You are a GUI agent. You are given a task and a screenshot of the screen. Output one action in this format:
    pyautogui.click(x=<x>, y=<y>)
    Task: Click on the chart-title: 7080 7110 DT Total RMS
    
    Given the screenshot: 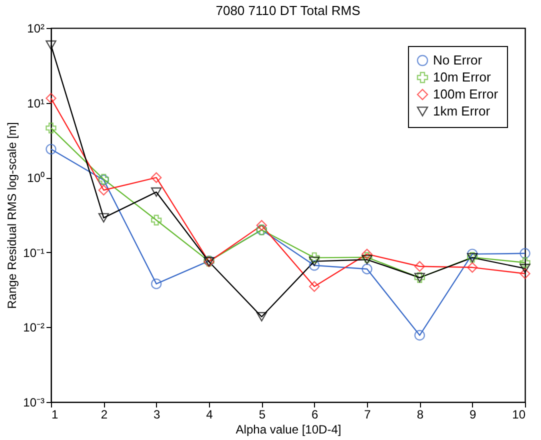 What is the action you would take?
    pyautogui.click(x=288, y=10)
    